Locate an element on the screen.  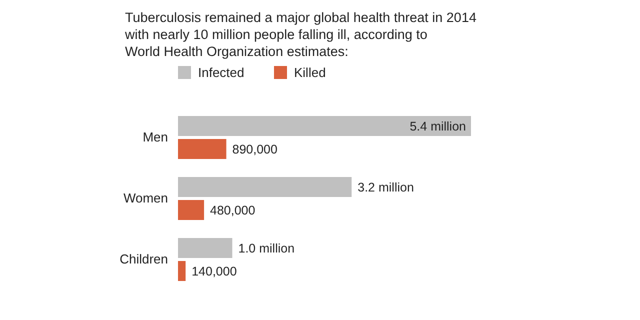
data-label: 480,000 is located at coordinates (233, 211).